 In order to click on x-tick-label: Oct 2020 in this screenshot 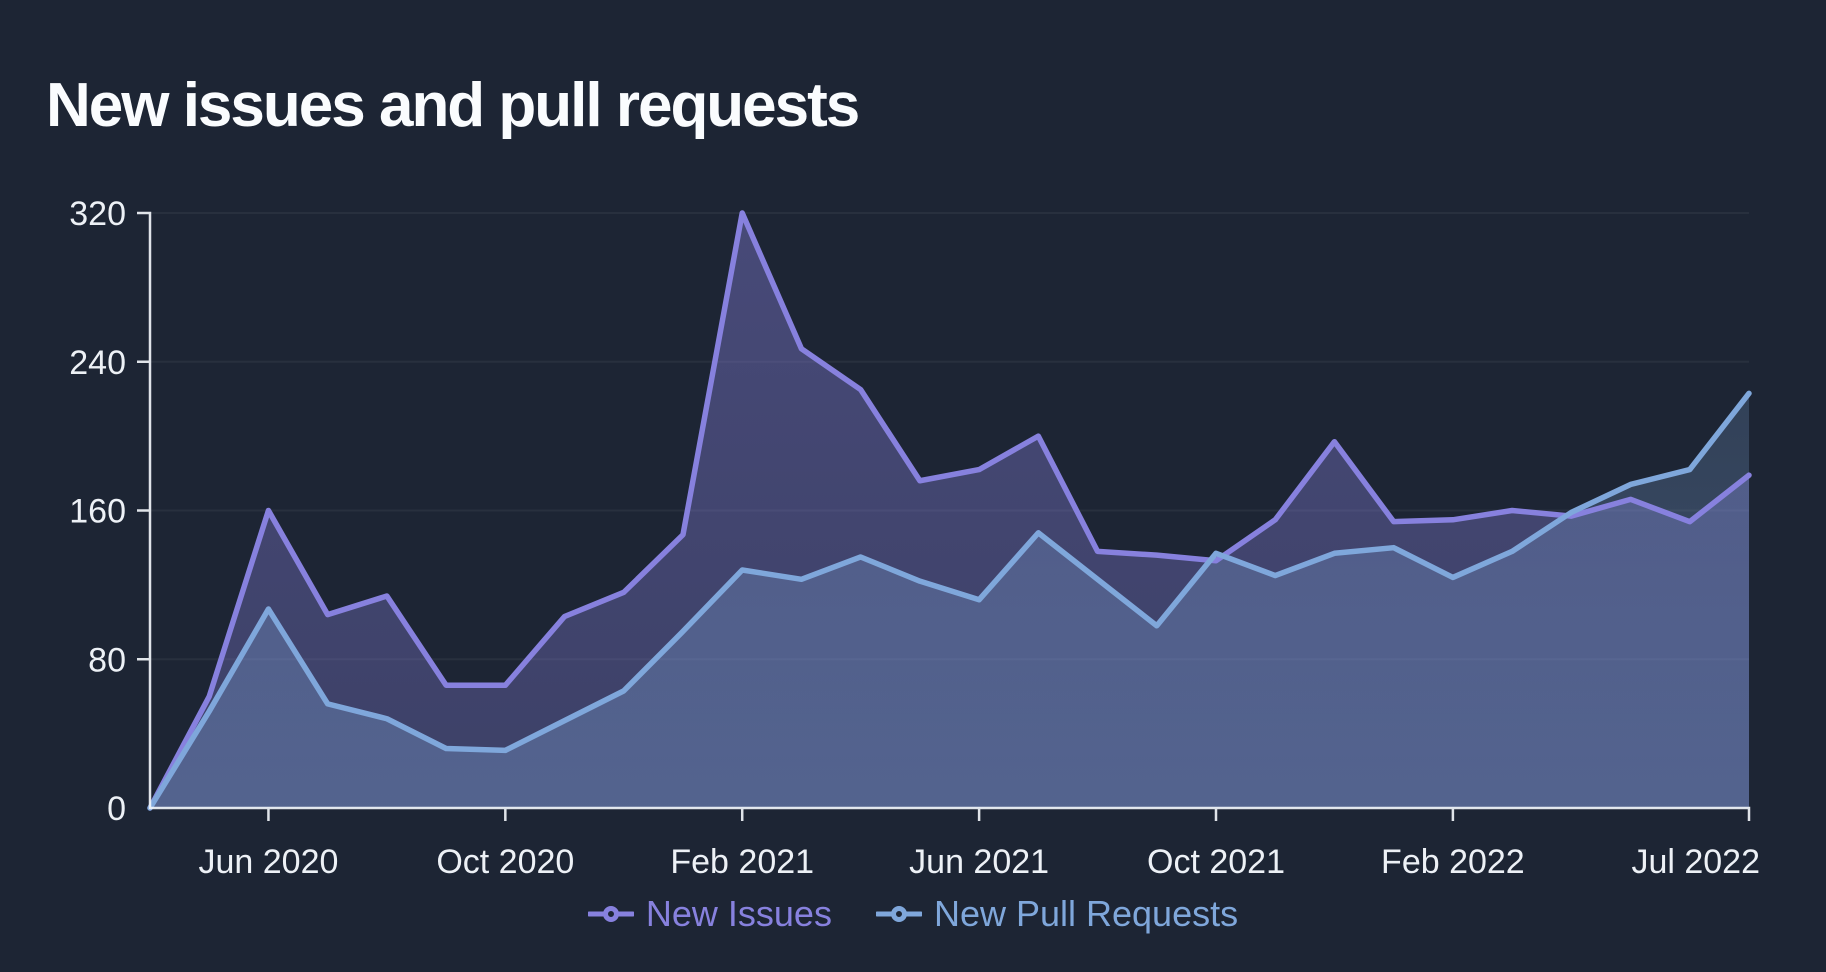, I will do `click(505, 862)`.